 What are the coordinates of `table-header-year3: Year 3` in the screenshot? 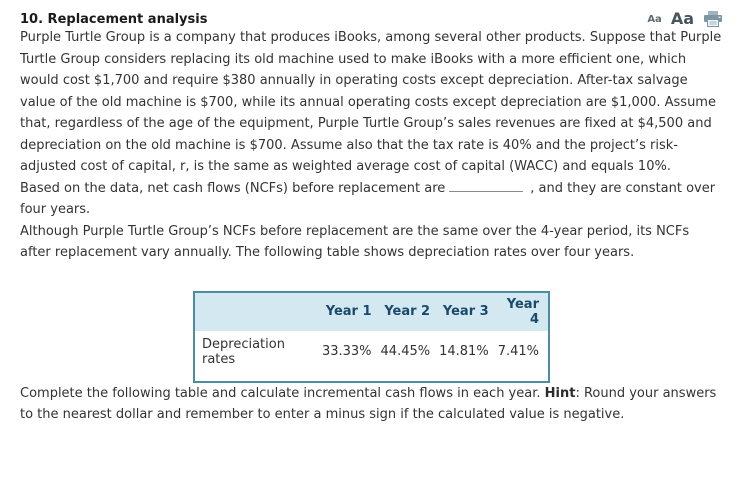 It's located at (468, 312).